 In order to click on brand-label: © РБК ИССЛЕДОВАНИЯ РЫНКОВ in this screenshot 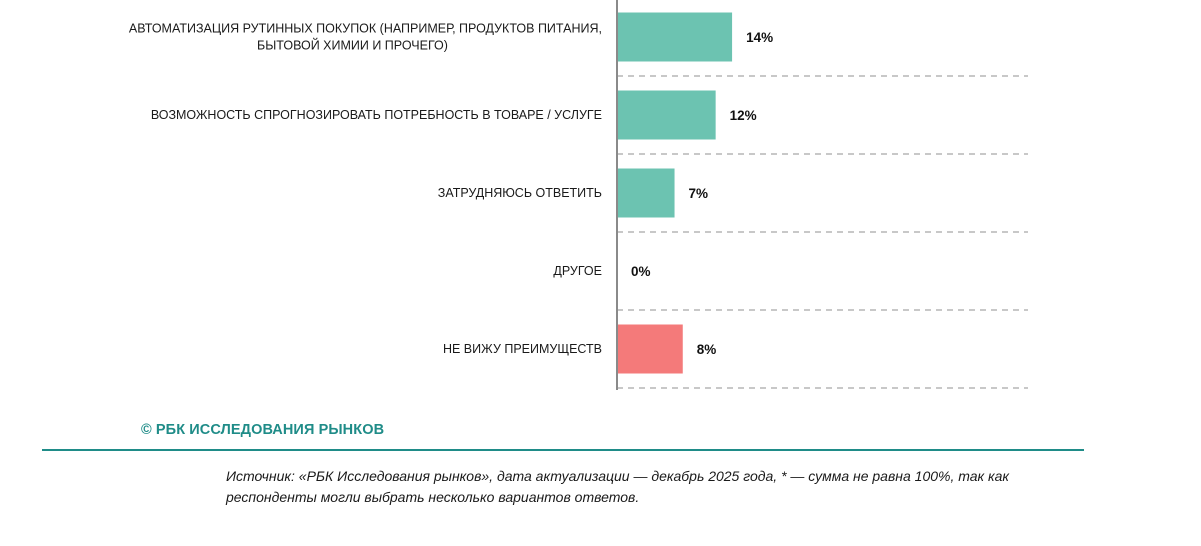, I will do `click(263, 430)`.